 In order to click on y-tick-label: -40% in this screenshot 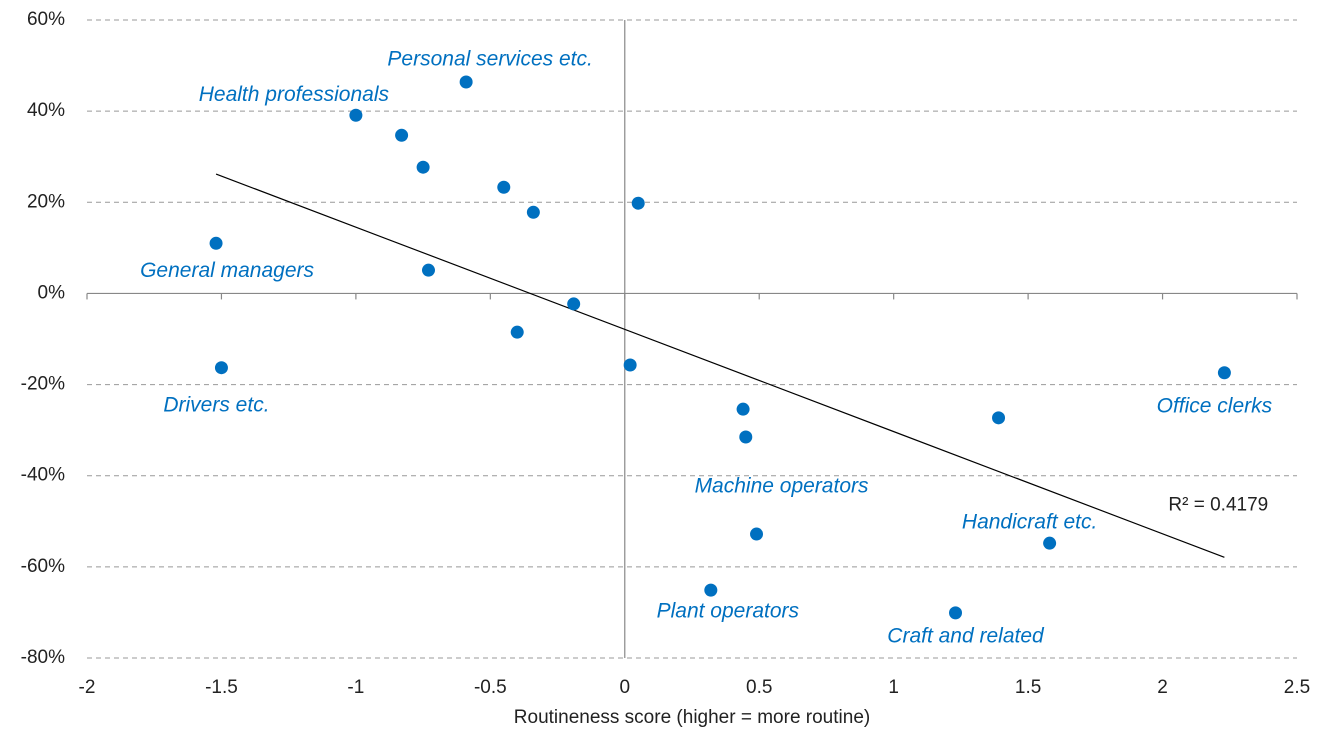, I will do `click(43, 475)`.